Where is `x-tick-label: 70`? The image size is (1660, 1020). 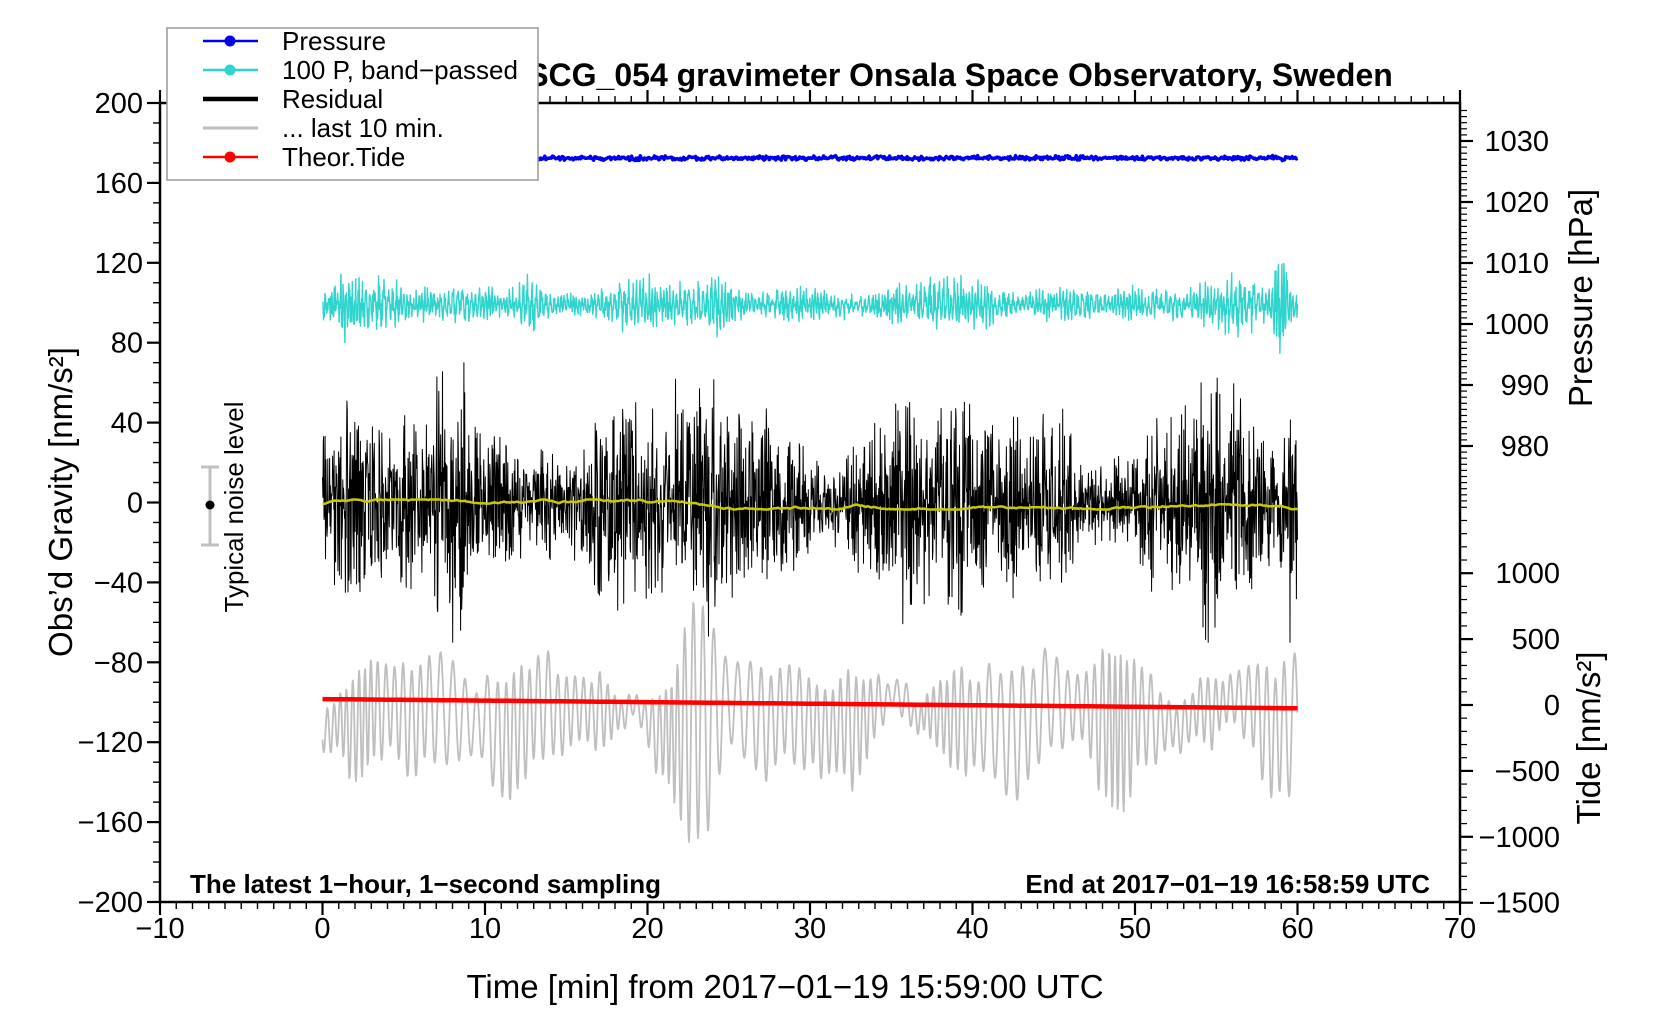 x-tick-label: 70 is located at coordinates (1460, 929).